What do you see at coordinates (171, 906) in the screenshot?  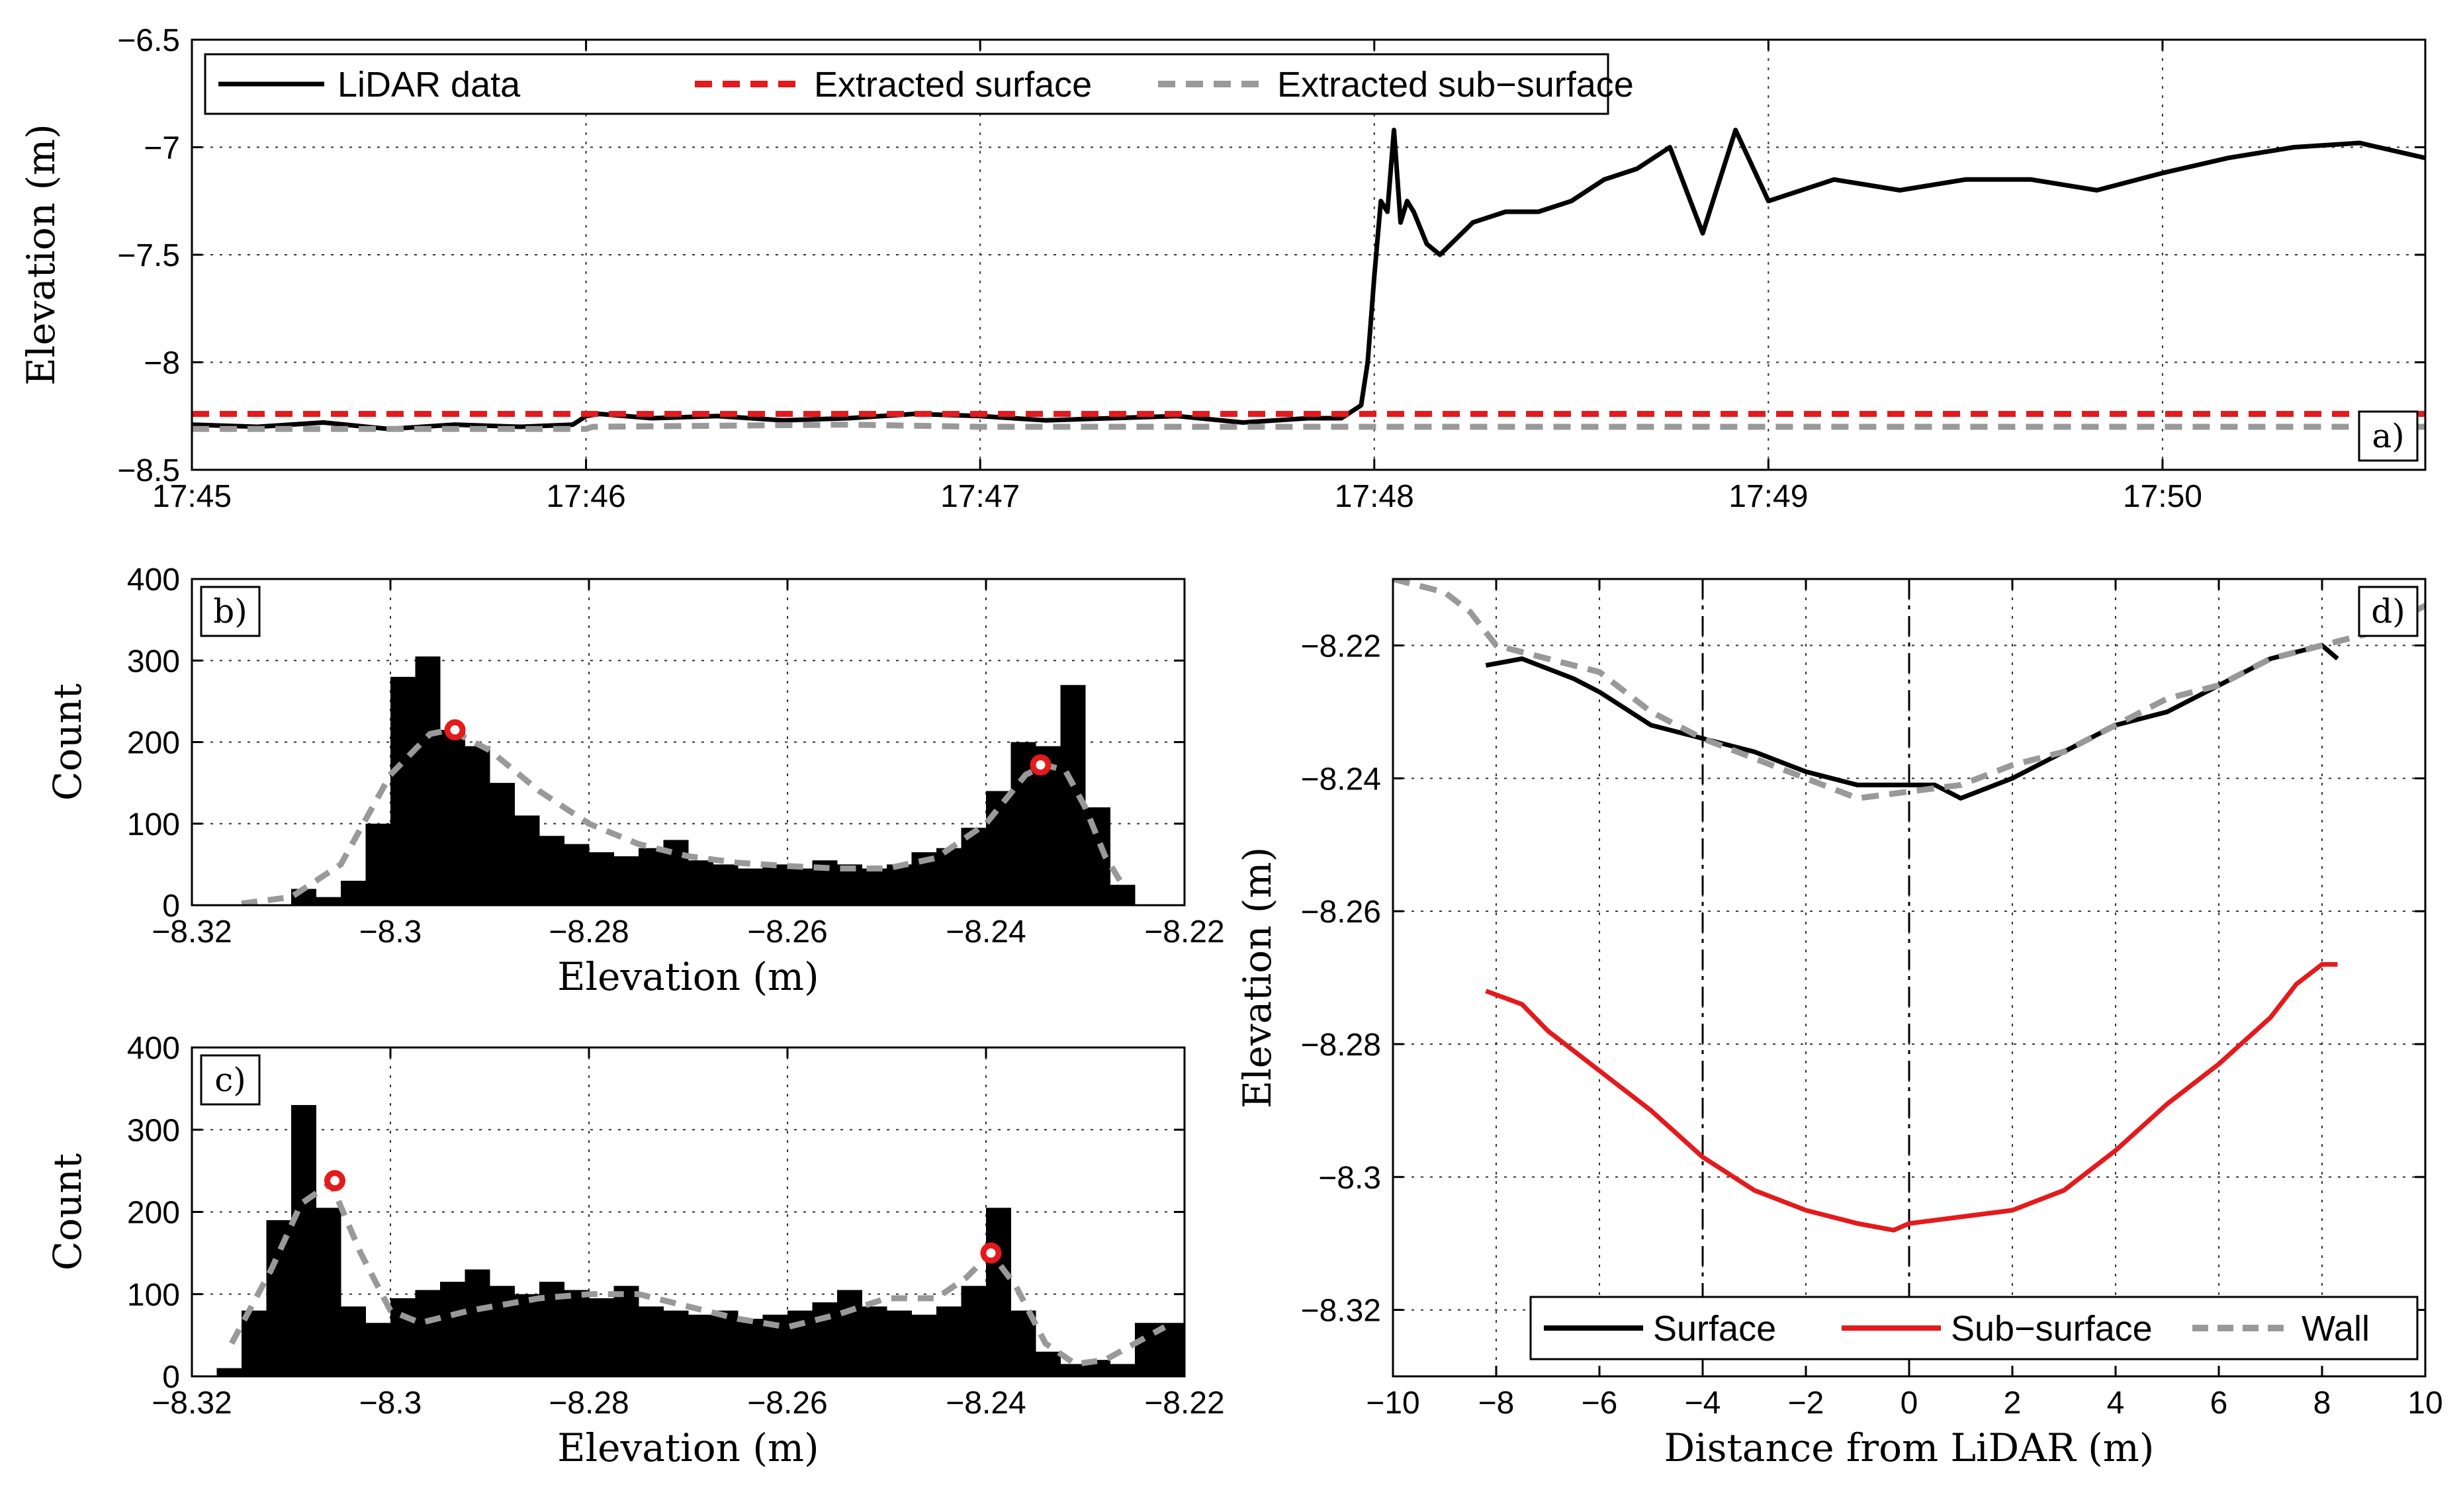 I see `y-tick-label: 0` at bounding box center [171, 906].